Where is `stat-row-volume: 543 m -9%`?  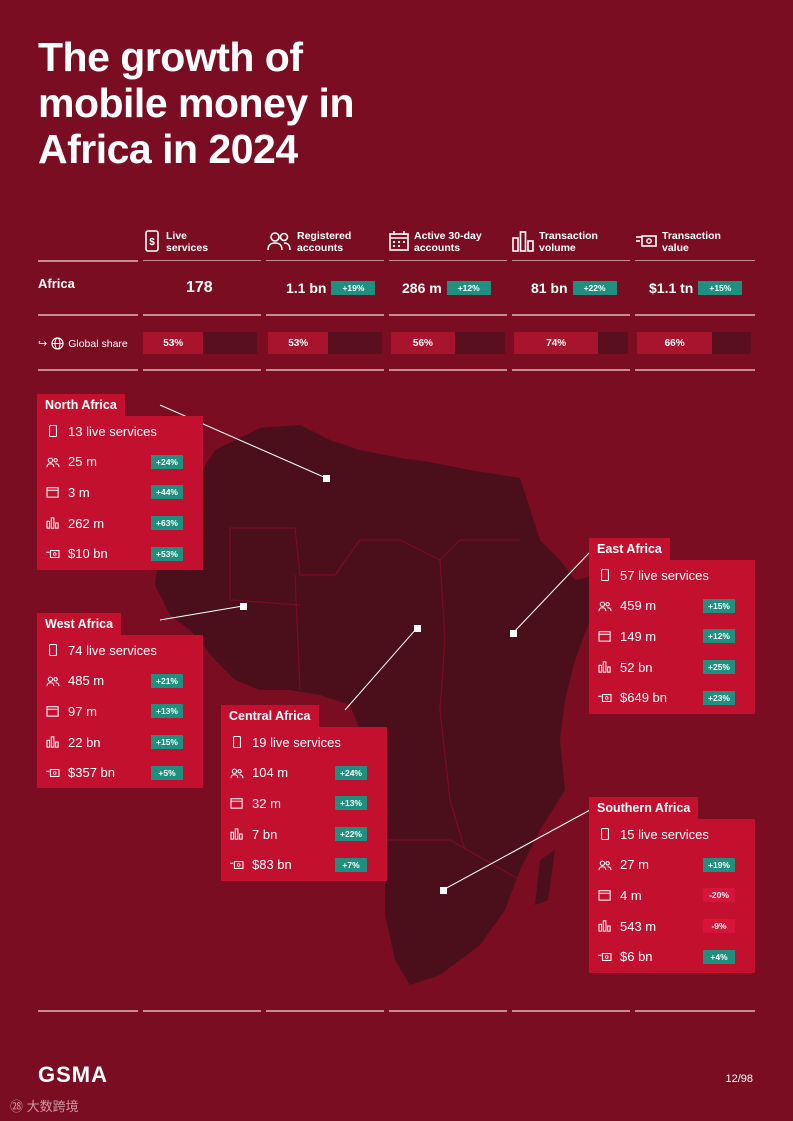
stat-row-volume: 543 m -9% is located at coordinates (672, 926).